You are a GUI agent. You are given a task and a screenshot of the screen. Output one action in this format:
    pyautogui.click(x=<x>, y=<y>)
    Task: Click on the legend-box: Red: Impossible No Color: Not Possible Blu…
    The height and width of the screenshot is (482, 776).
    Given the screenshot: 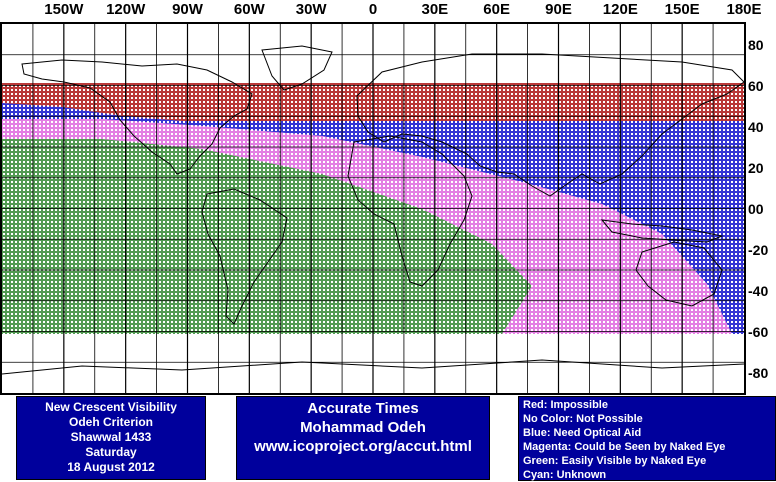 What is the action you would take?
    pyautogui.click(x=647, y=438)
    